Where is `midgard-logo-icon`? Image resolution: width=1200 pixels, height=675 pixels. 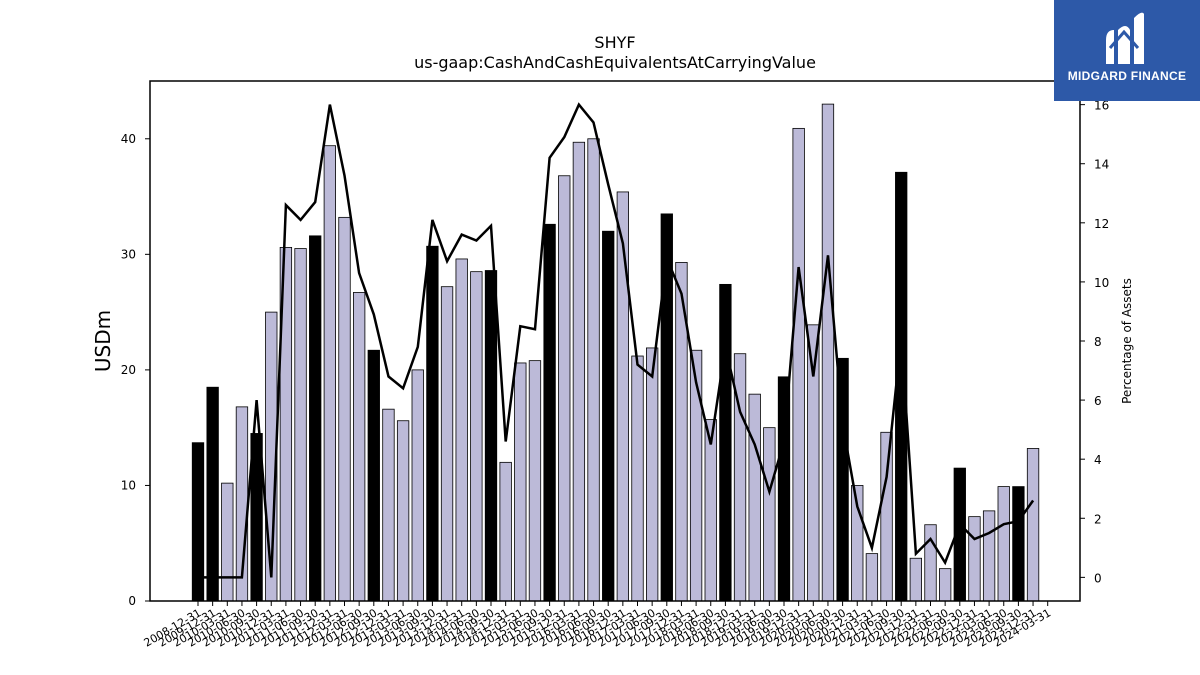
midgard-logo-icon is located at coordinates (1125, 38).